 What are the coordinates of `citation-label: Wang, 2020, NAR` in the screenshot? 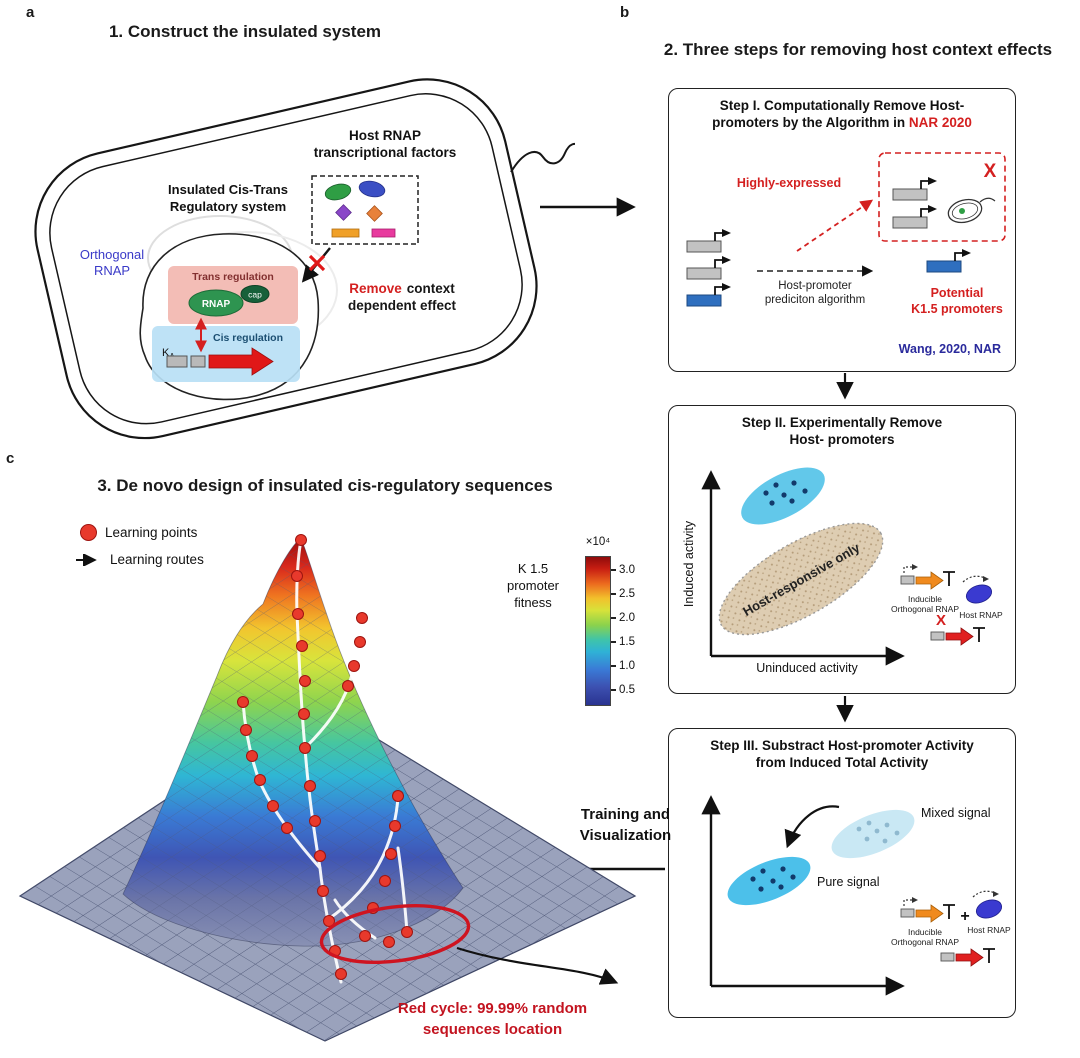 It's located at (950, 349).